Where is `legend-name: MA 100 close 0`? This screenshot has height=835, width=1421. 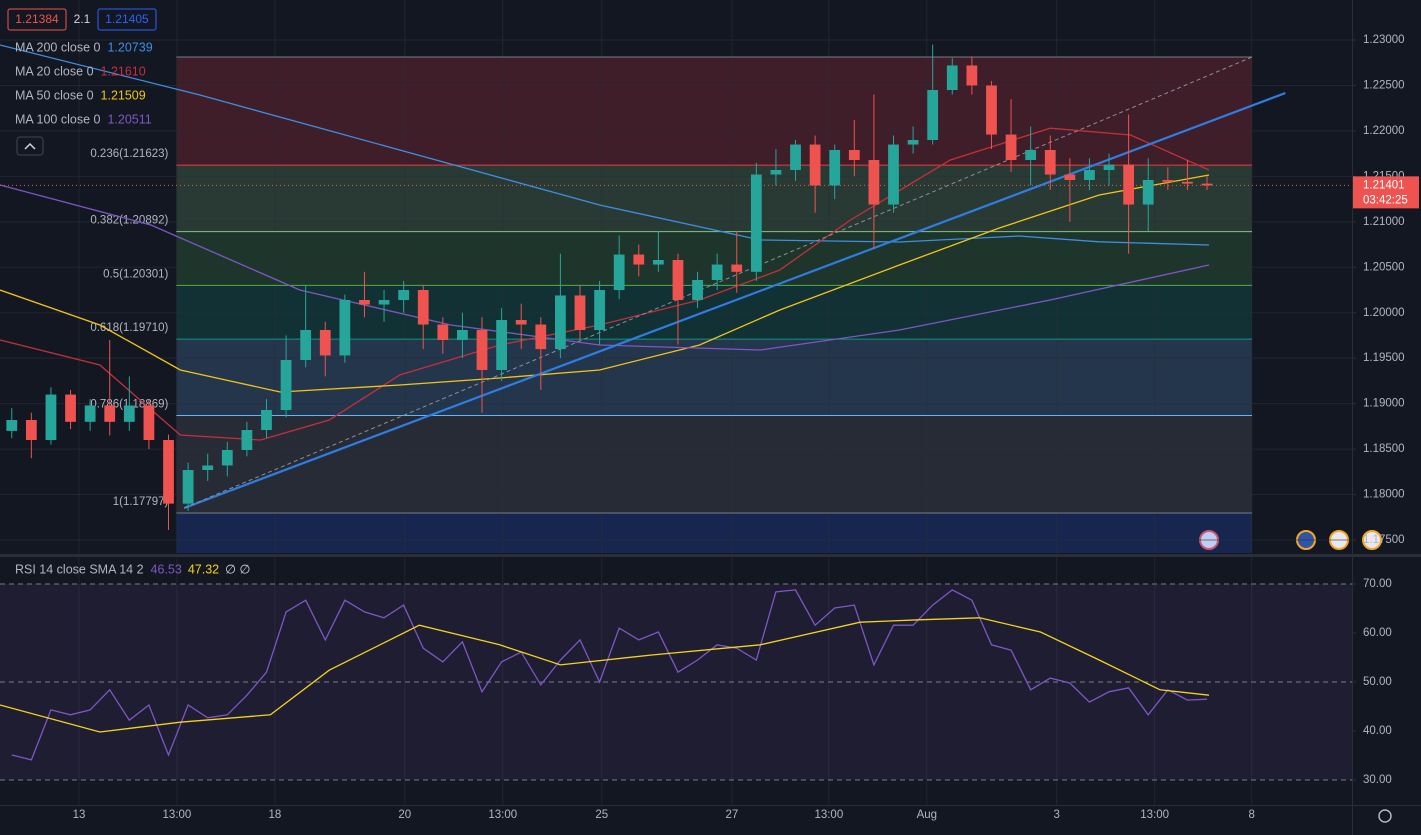
legend-name: MA 100 close 0 is located at coordinates (58, 119).